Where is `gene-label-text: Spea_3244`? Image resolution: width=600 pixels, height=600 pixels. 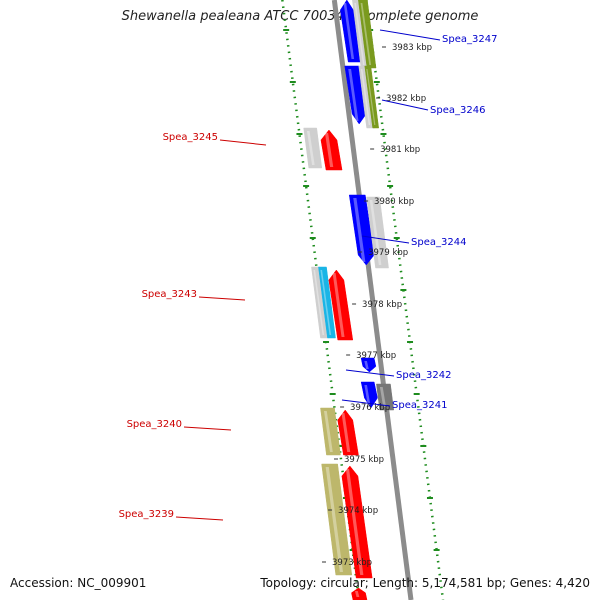
gene-label-text: Spea_3244 is located at coordinates (438, 242).